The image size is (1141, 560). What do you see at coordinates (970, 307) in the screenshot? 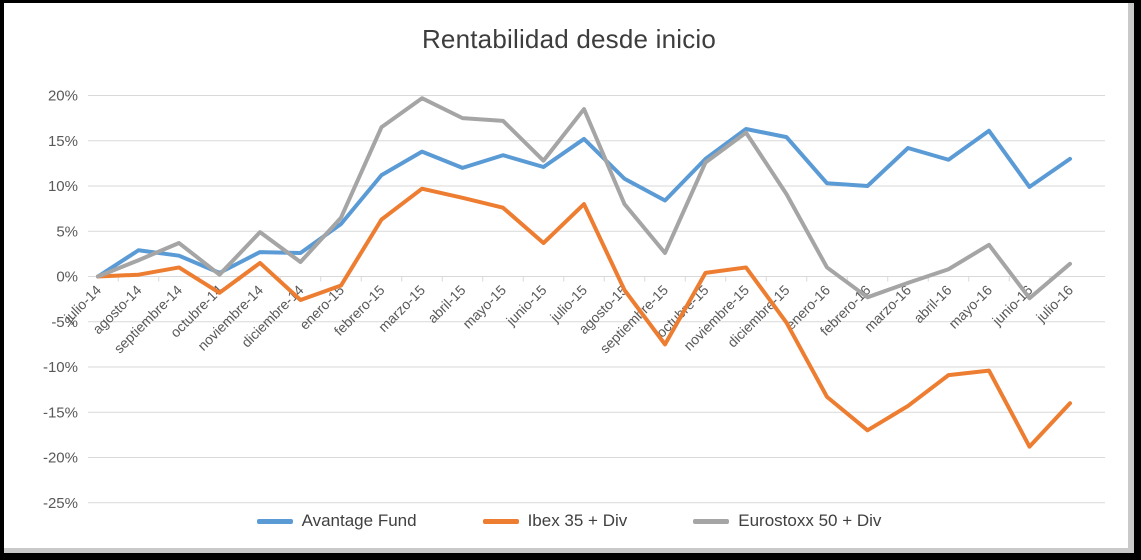
I see `x-axis-label: mayo-16` at bounding box center [970, 307].